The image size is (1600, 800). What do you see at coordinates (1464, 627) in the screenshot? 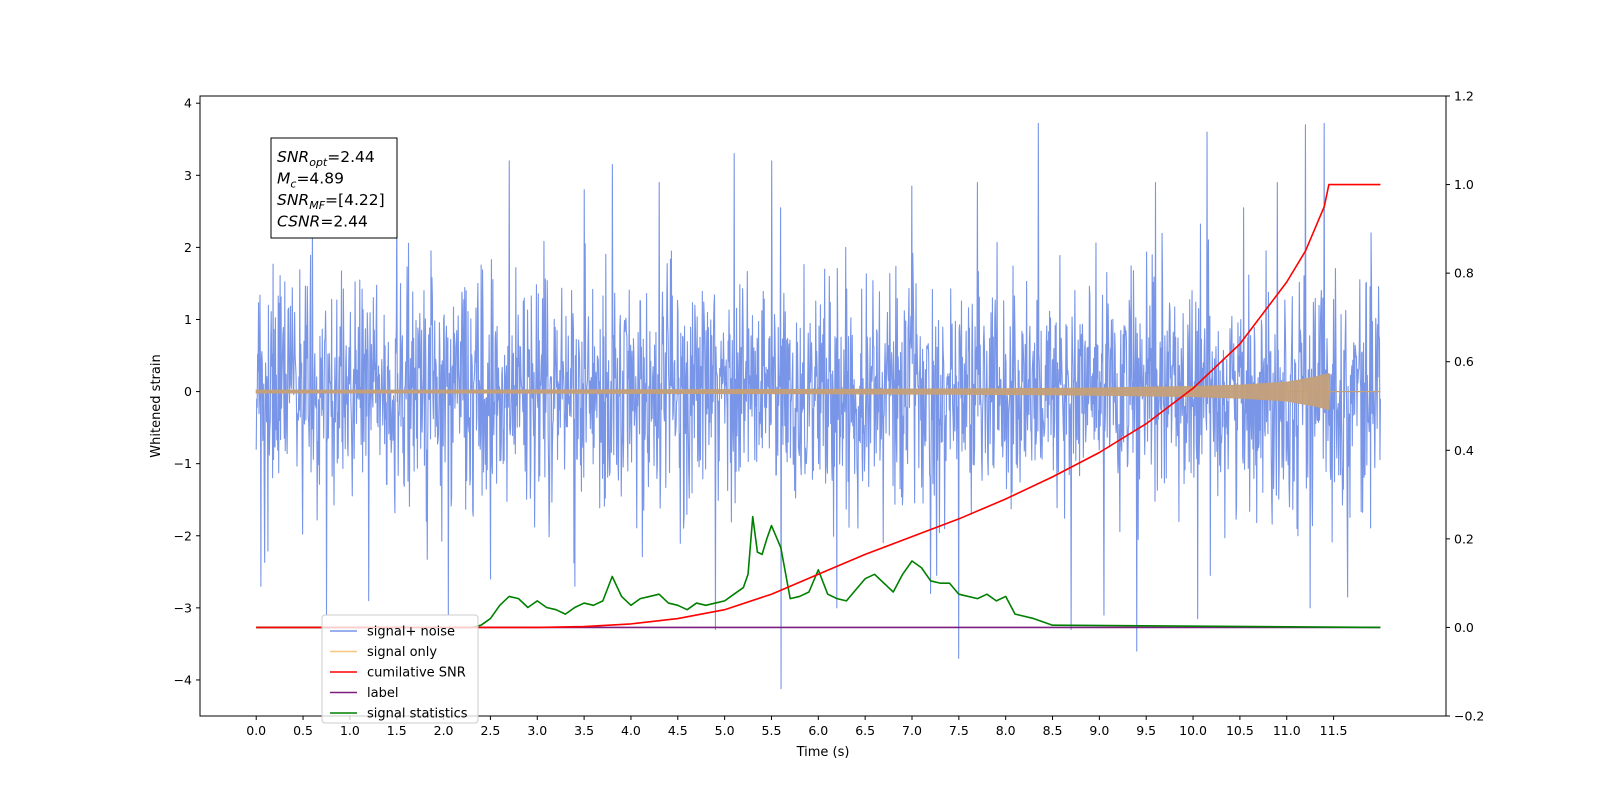
I see `y-right-tick-label: 0.0` at bounding box center [1464, 627].